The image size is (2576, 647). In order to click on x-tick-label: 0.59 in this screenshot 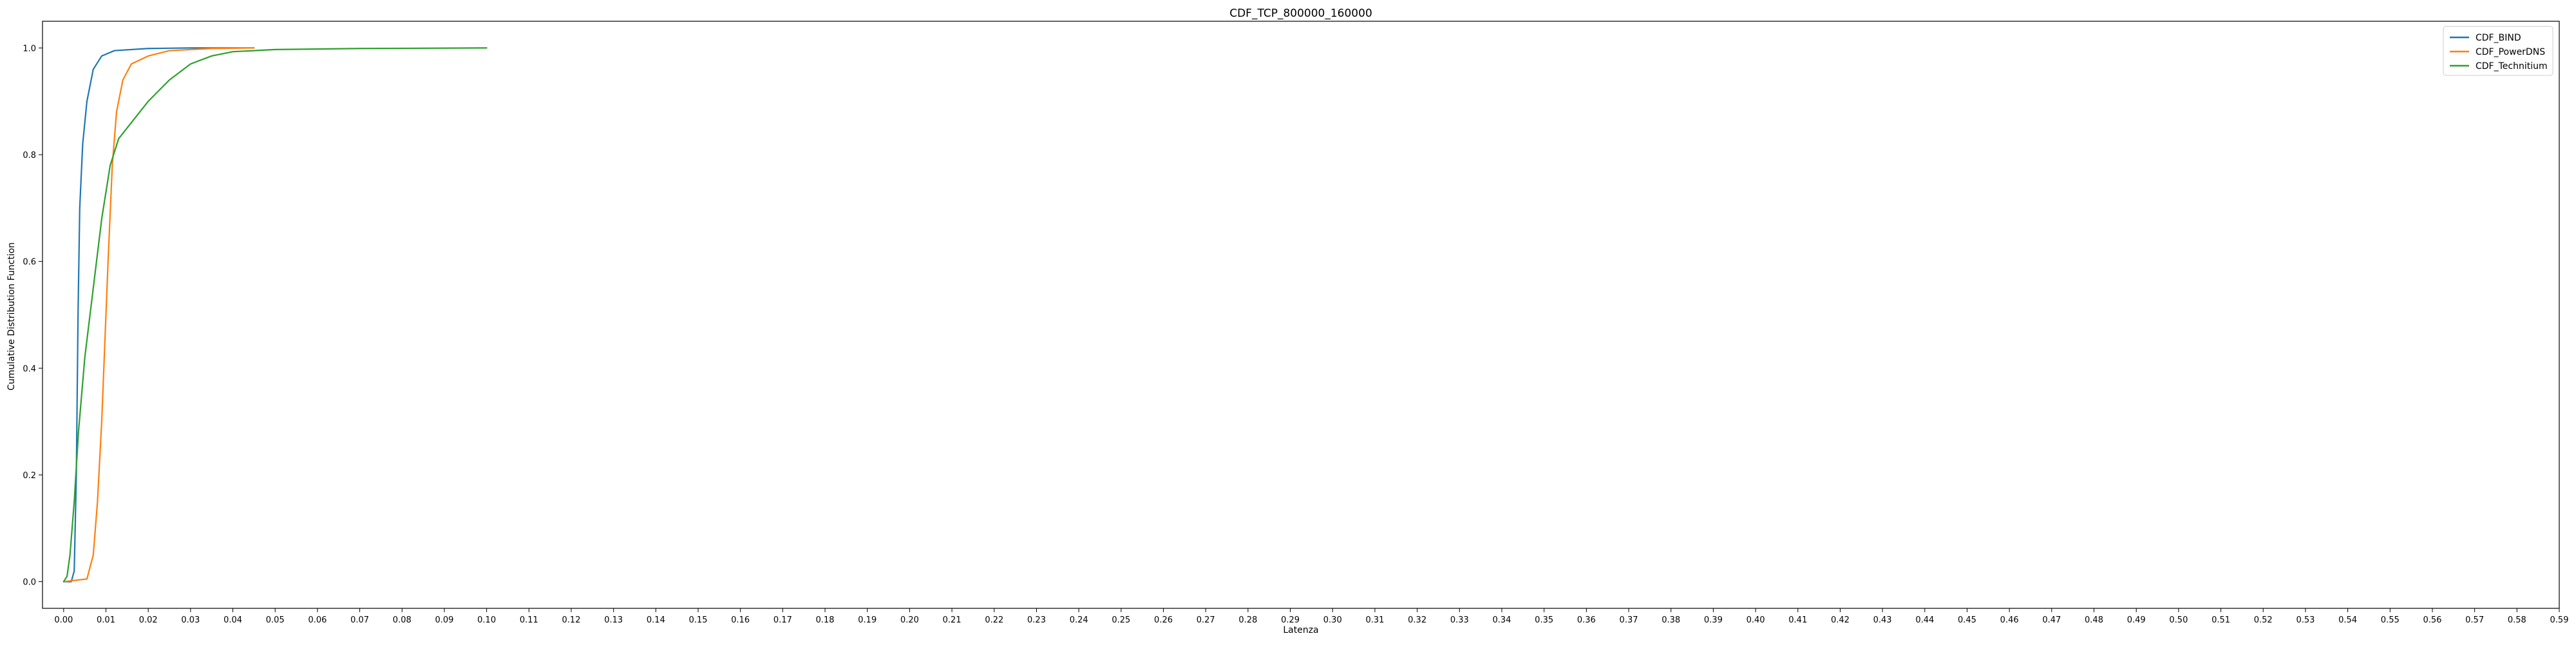, I will do `click(2559, 620)`.